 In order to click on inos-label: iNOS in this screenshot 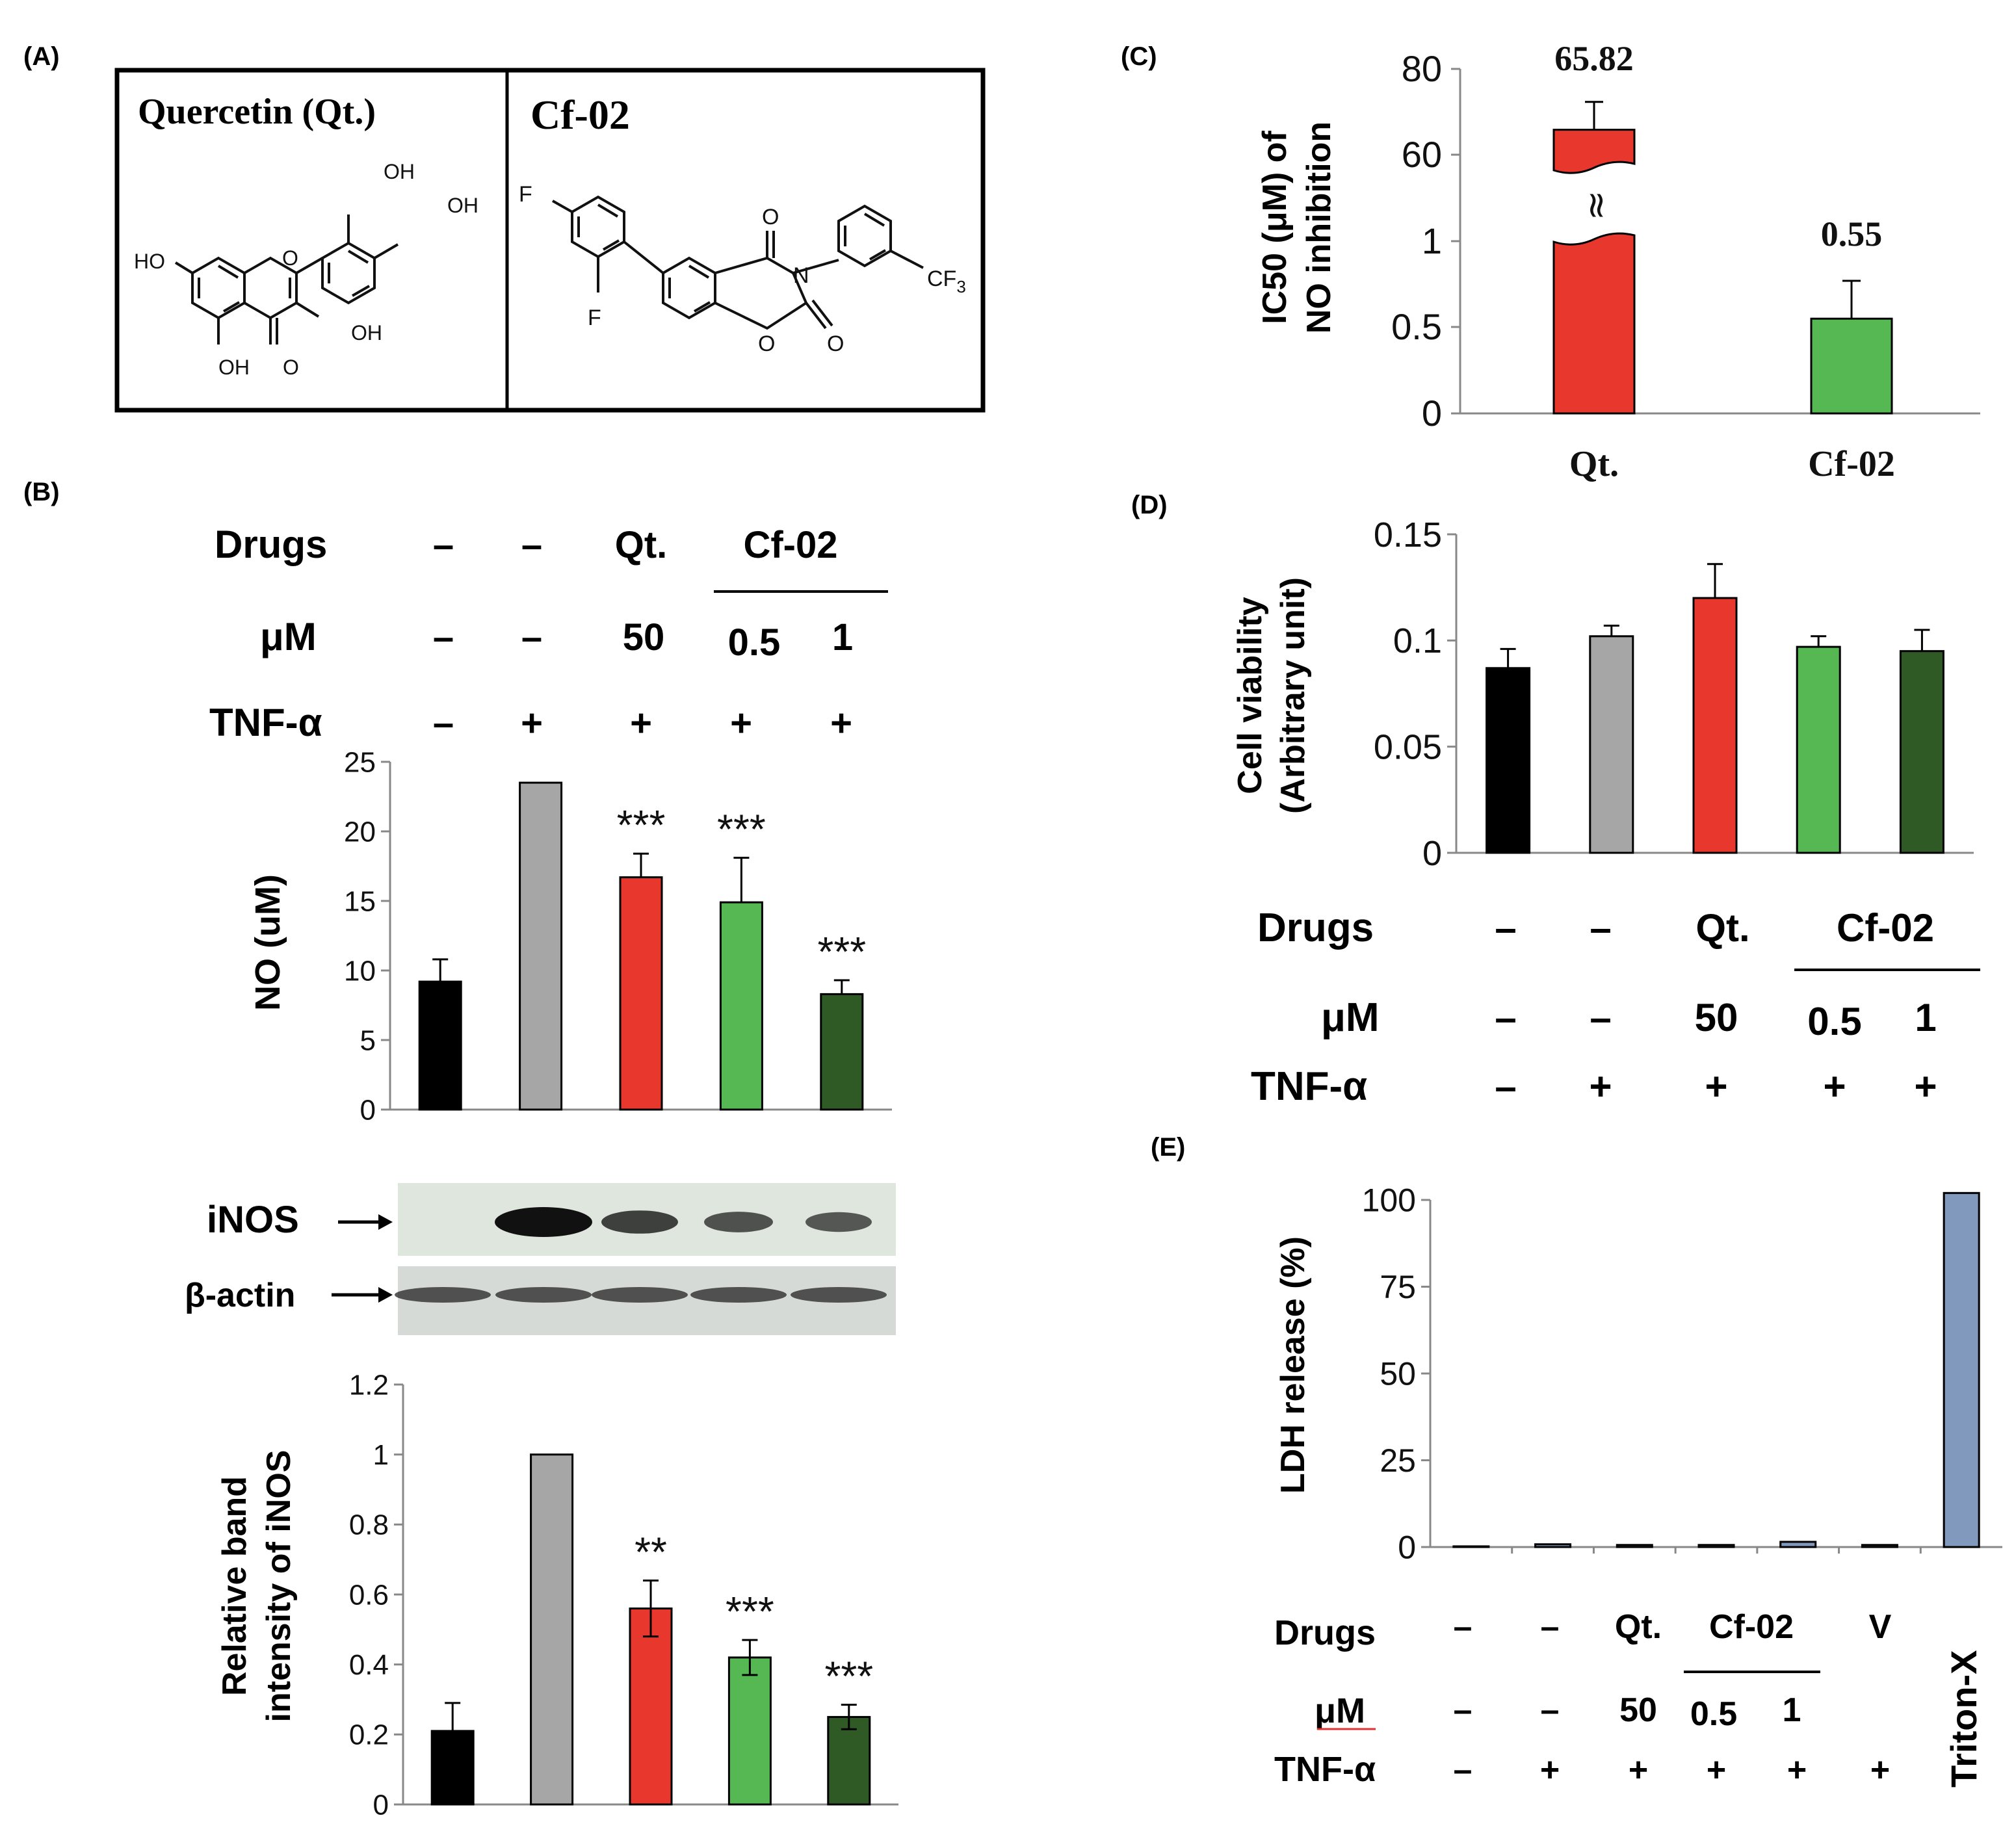, I will do `click(253, 1220)`.